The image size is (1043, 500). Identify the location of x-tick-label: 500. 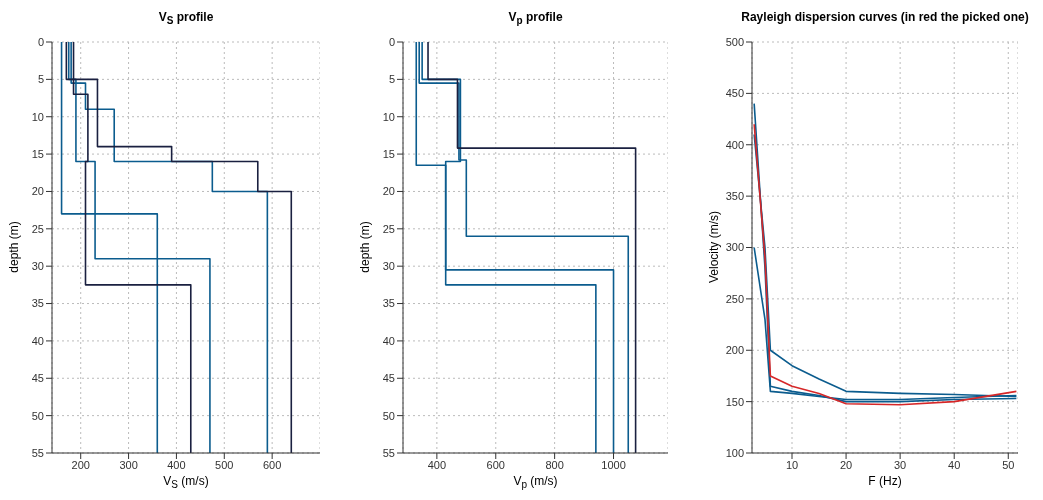
(224, 464).